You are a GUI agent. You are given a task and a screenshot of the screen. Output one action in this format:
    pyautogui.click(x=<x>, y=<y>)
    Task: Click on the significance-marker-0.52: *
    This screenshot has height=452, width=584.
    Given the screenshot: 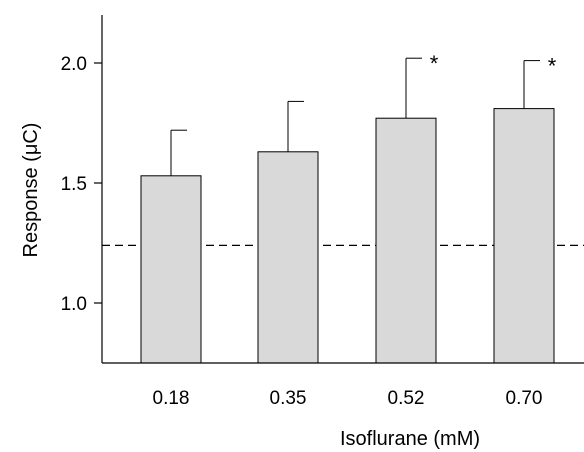 What is the action you would take?
    pyautogui.click(x=434, y=63)
    